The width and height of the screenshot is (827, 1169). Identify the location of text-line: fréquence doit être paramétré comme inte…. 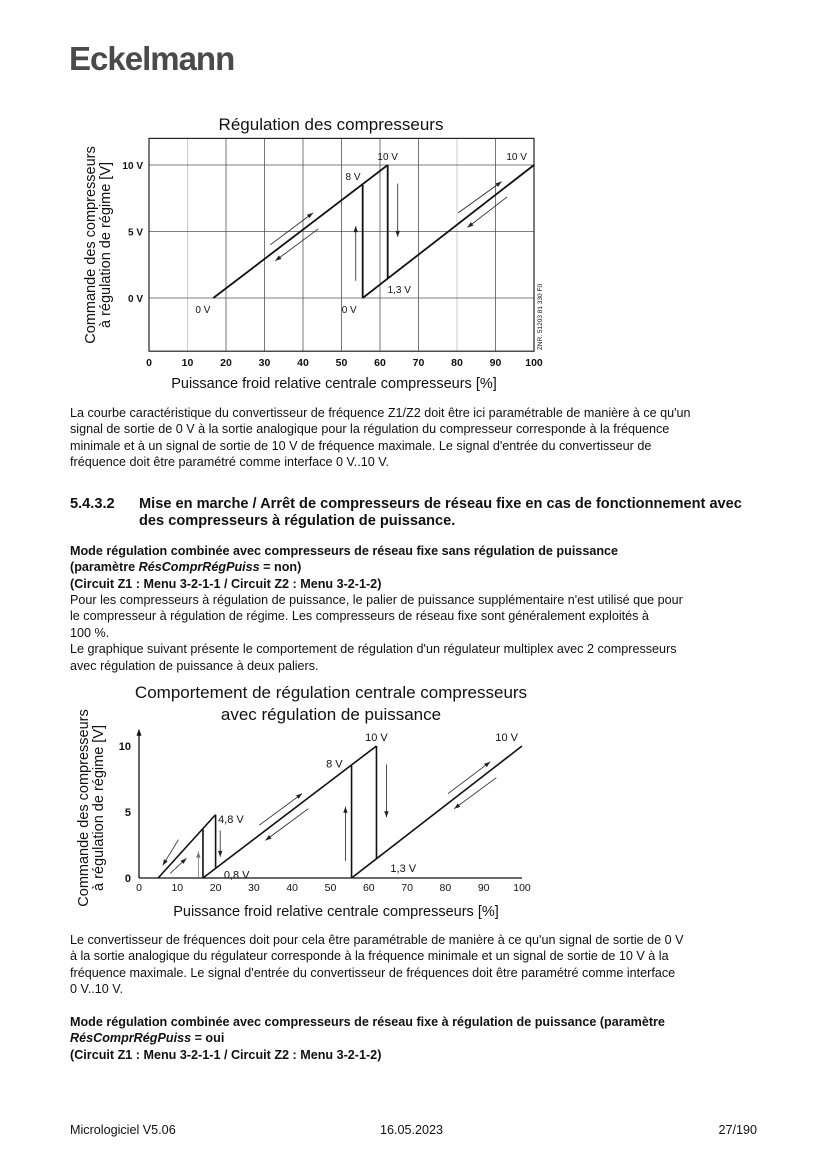
(229, 462).